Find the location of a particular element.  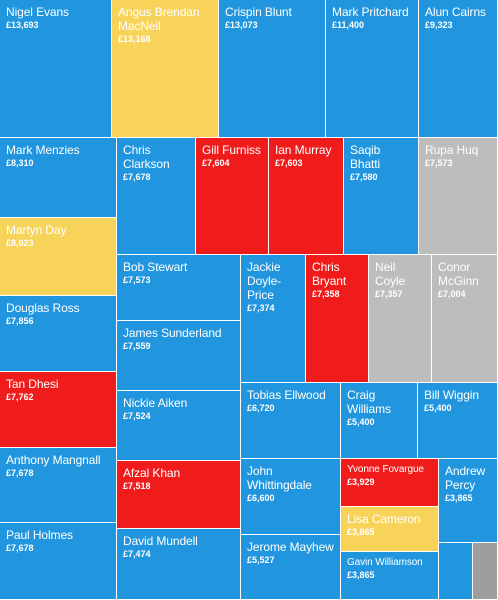

tile-name: Neil Coyle is located at coordinates (390, 274).